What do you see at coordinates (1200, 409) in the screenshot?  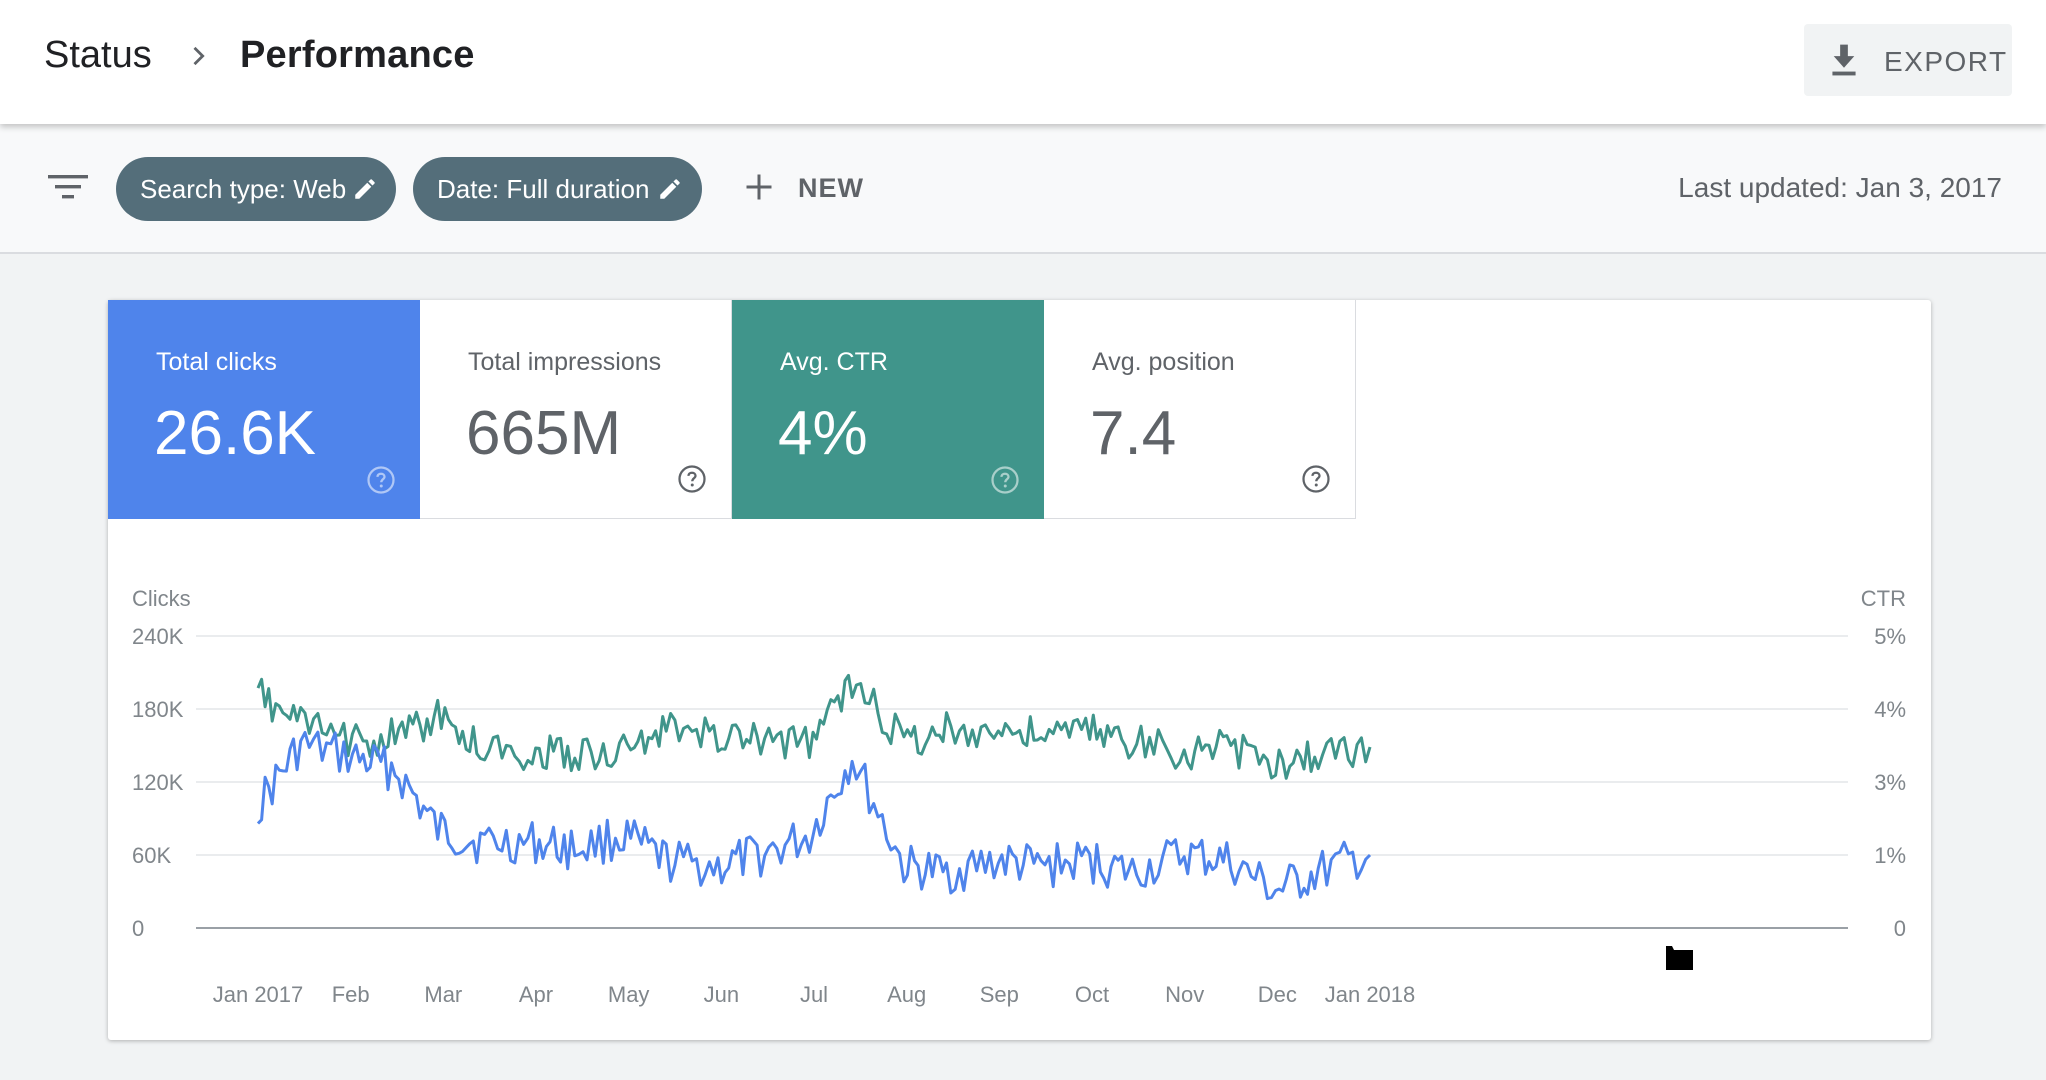 I see `metric-avg-position: Avg. position 7.4` at bounding box center [1200, 409].